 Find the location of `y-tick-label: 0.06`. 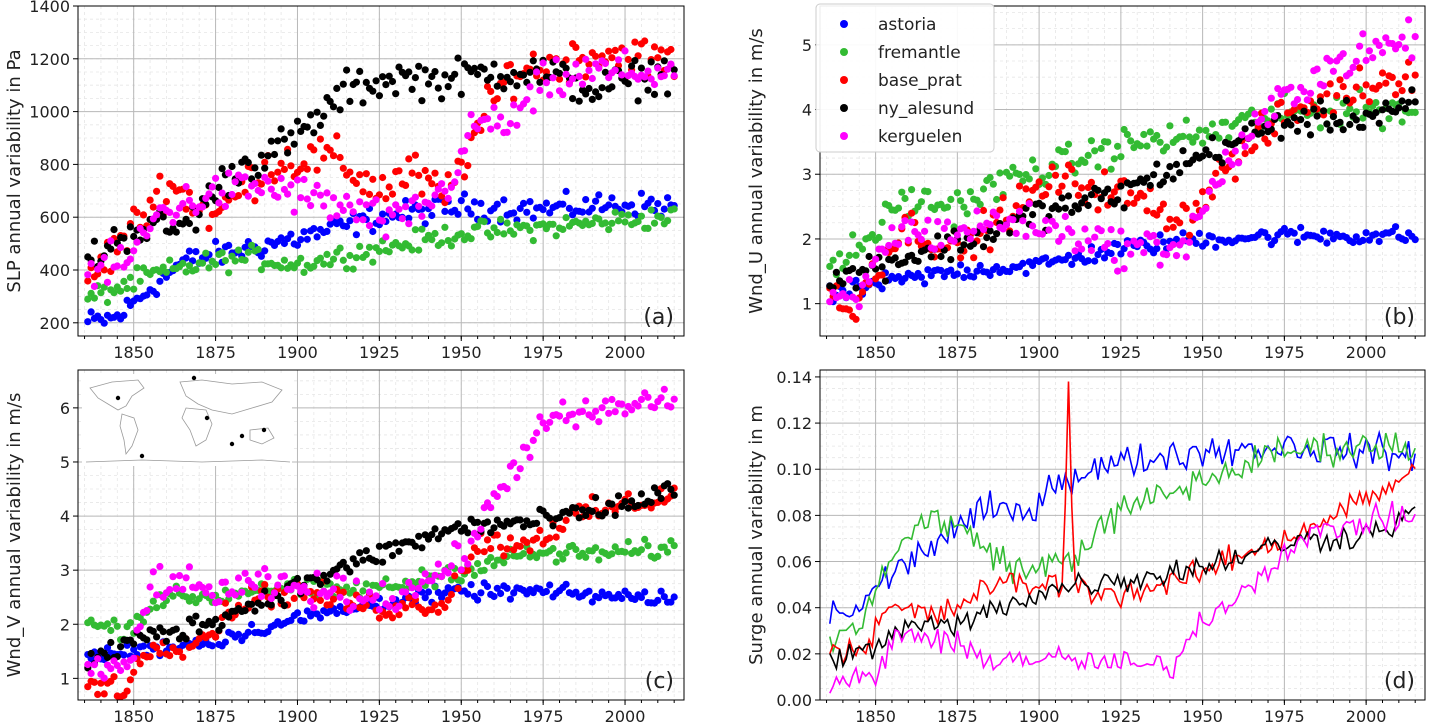

y-tick-label: 0.06 is located at coordinates (794, 562).